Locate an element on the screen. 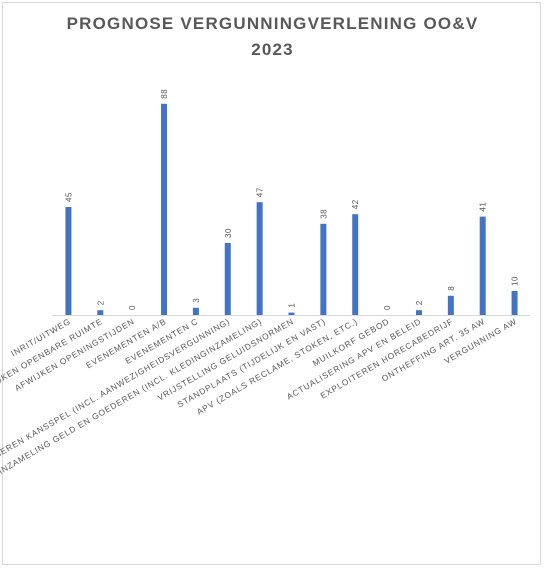 This screenshot has height=569, width=545. data-label-7: 47 is located at coordinates (260, 192).